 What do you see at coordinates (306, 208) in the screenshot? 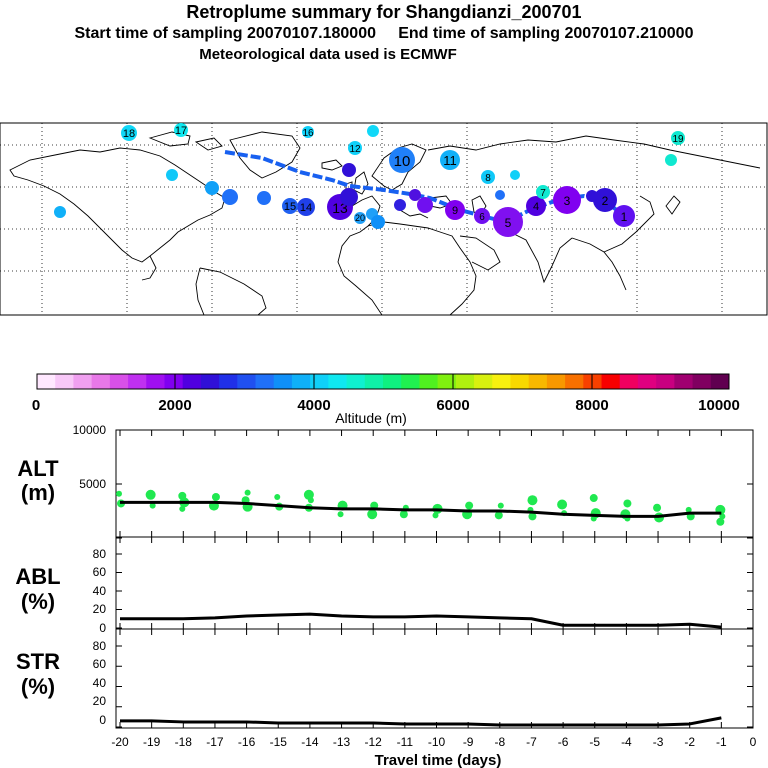
I see `cluster-label: 14` at bounding box center [306, 208].